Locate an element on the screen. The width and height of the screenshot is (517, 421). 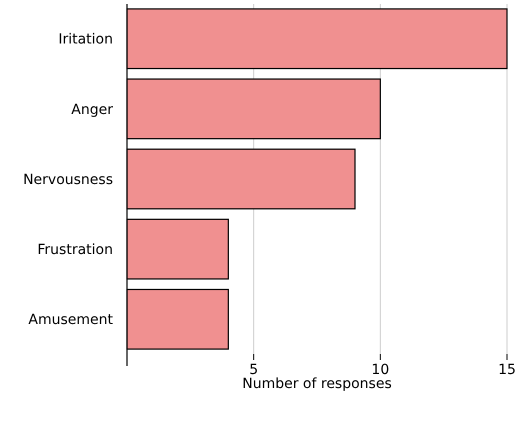
x-axis-title: Number of responses is located at coordinates (317, 384).